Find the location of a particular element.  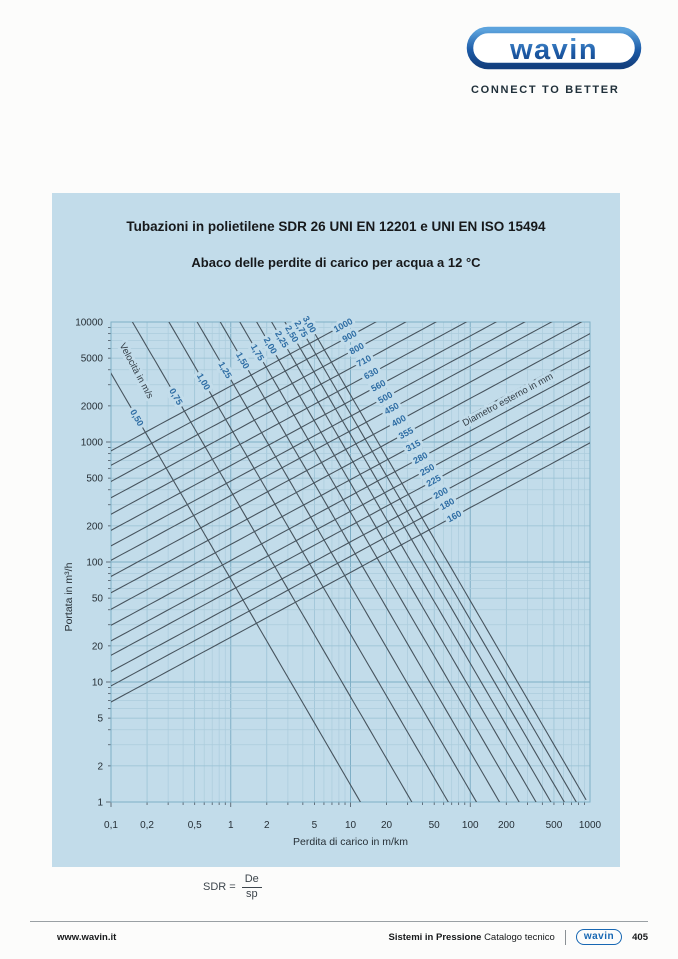

x-tick-label: 0,5 is located at coordinates (195, 825).